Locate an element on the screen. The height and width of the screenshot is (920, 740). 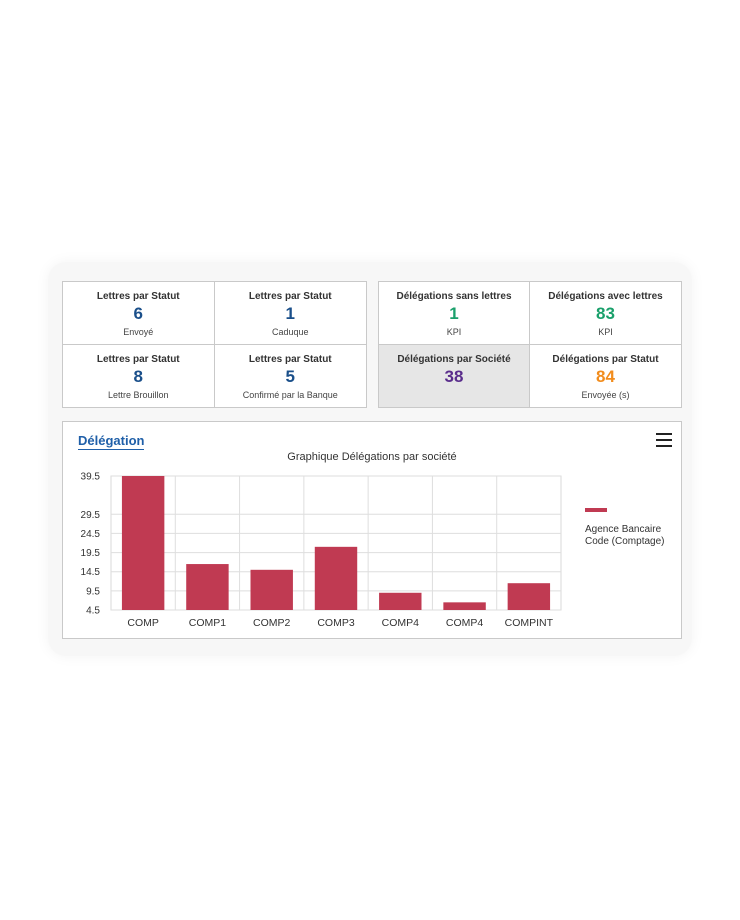
kpi-subtitle: Confirmé par la Banque is located at coordinates (290, 394).